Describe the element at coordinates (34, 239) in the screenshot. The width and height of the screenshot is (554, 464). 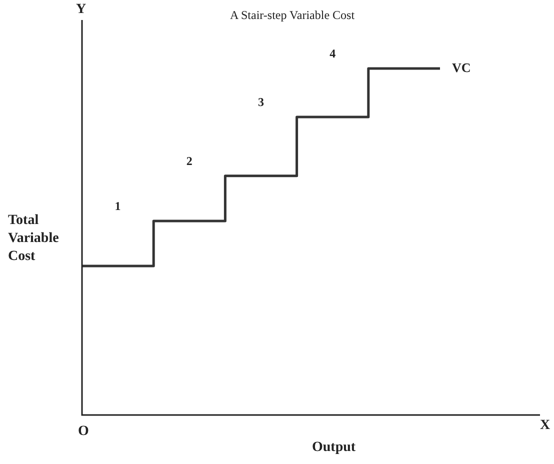
I see `y-axis-title: Total Variable Cost` at that location.